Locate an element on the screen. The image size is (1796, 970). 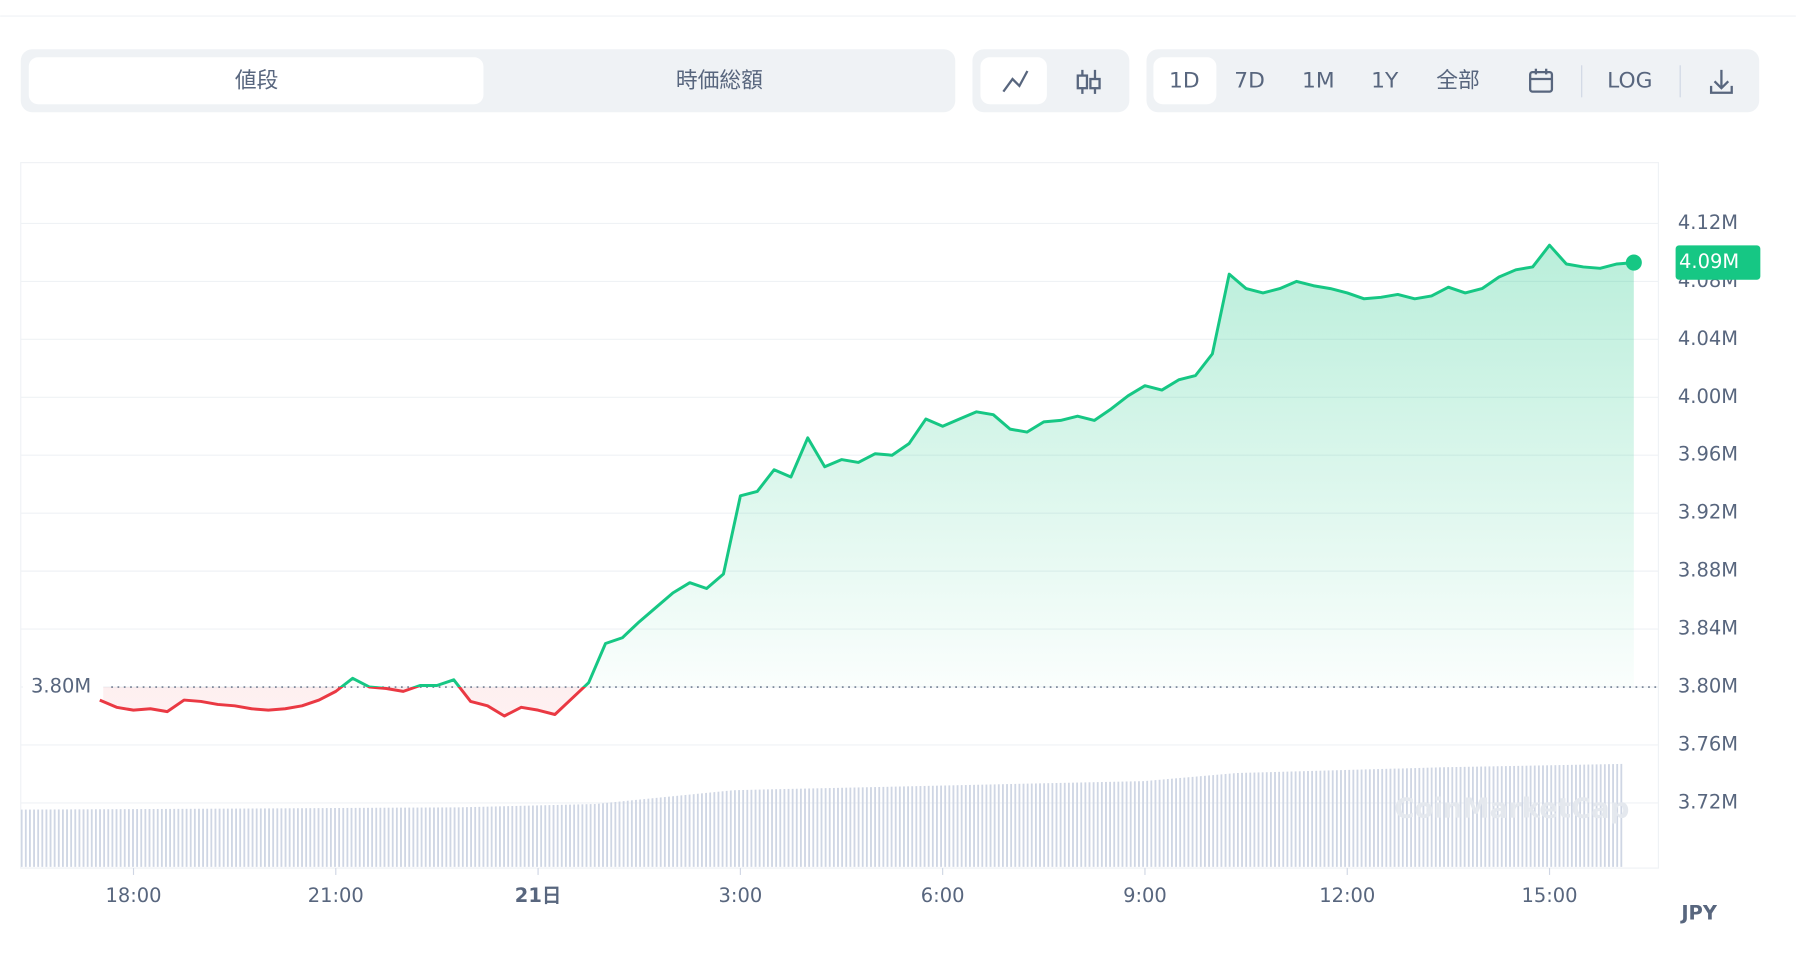
y-tick-label: 3.88M is located at coordinates (1708, 570).